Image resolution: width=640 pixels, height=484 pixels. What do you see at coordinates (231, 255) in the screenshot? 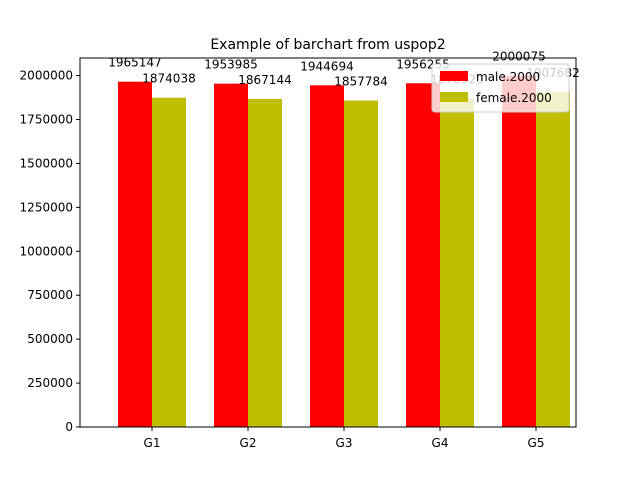
I see `bar-male-2000-g2` at bounding box center [231, 255].